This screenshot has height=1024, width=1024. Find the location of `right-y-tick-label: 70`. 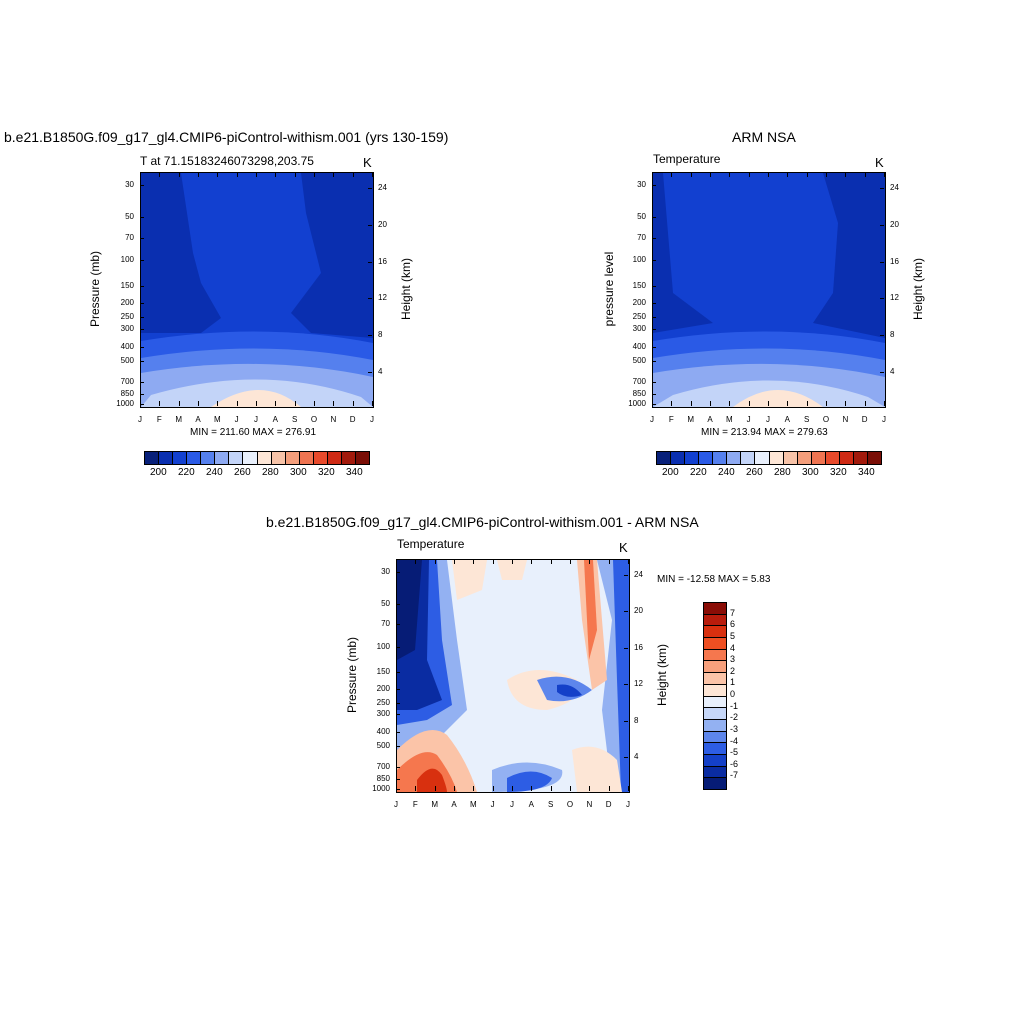

right-y-tick-label: 70 is located at coordinates (641, 237).